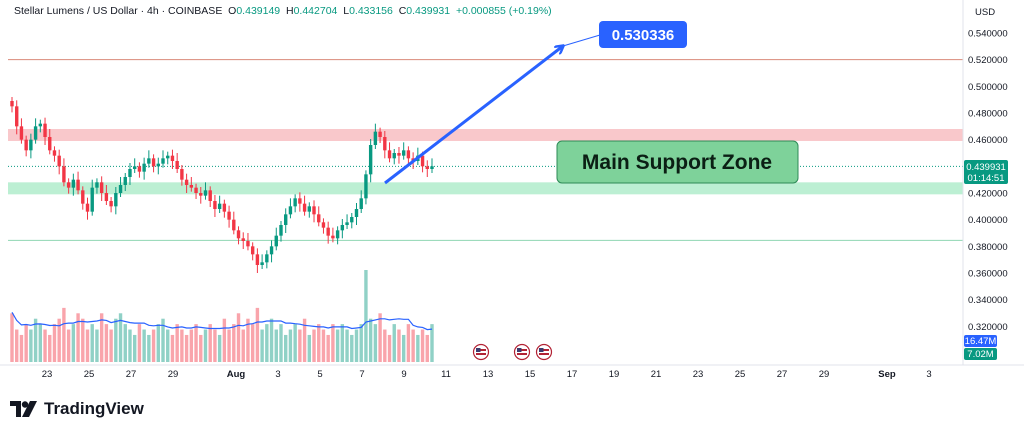 This screenshot has height=433, width=1024. What do you see at coordinates (986, 167) in the screenshot?
I see `price-badge-value: 0.439931` at bounding box center [986, 167].